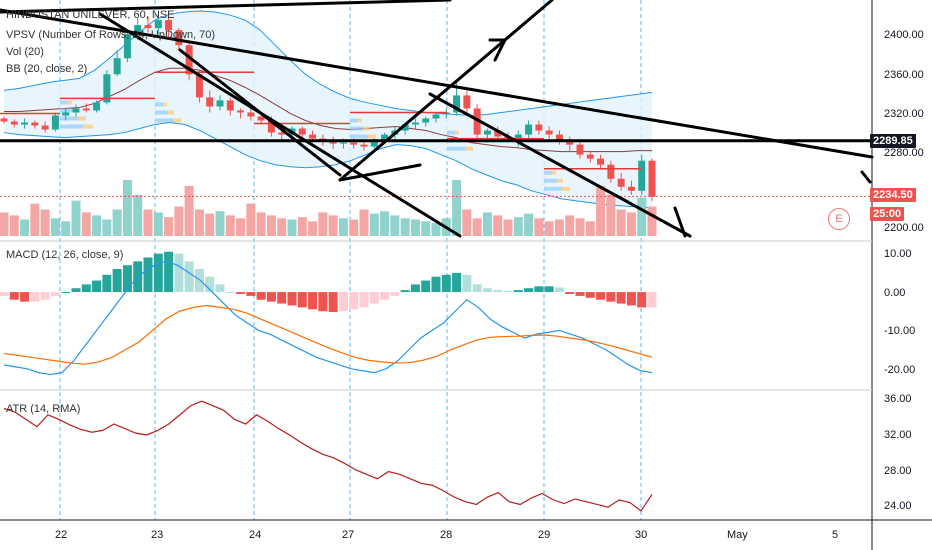 Image resolution: width=932 pixels, height=550 pixels. What do you see at coordinates (111, 35) in the screenshot?
I see `legend-vpsv: VPSV (Number Of Rows, 24, UpDown, 70)` at bounding box center [111, 35].